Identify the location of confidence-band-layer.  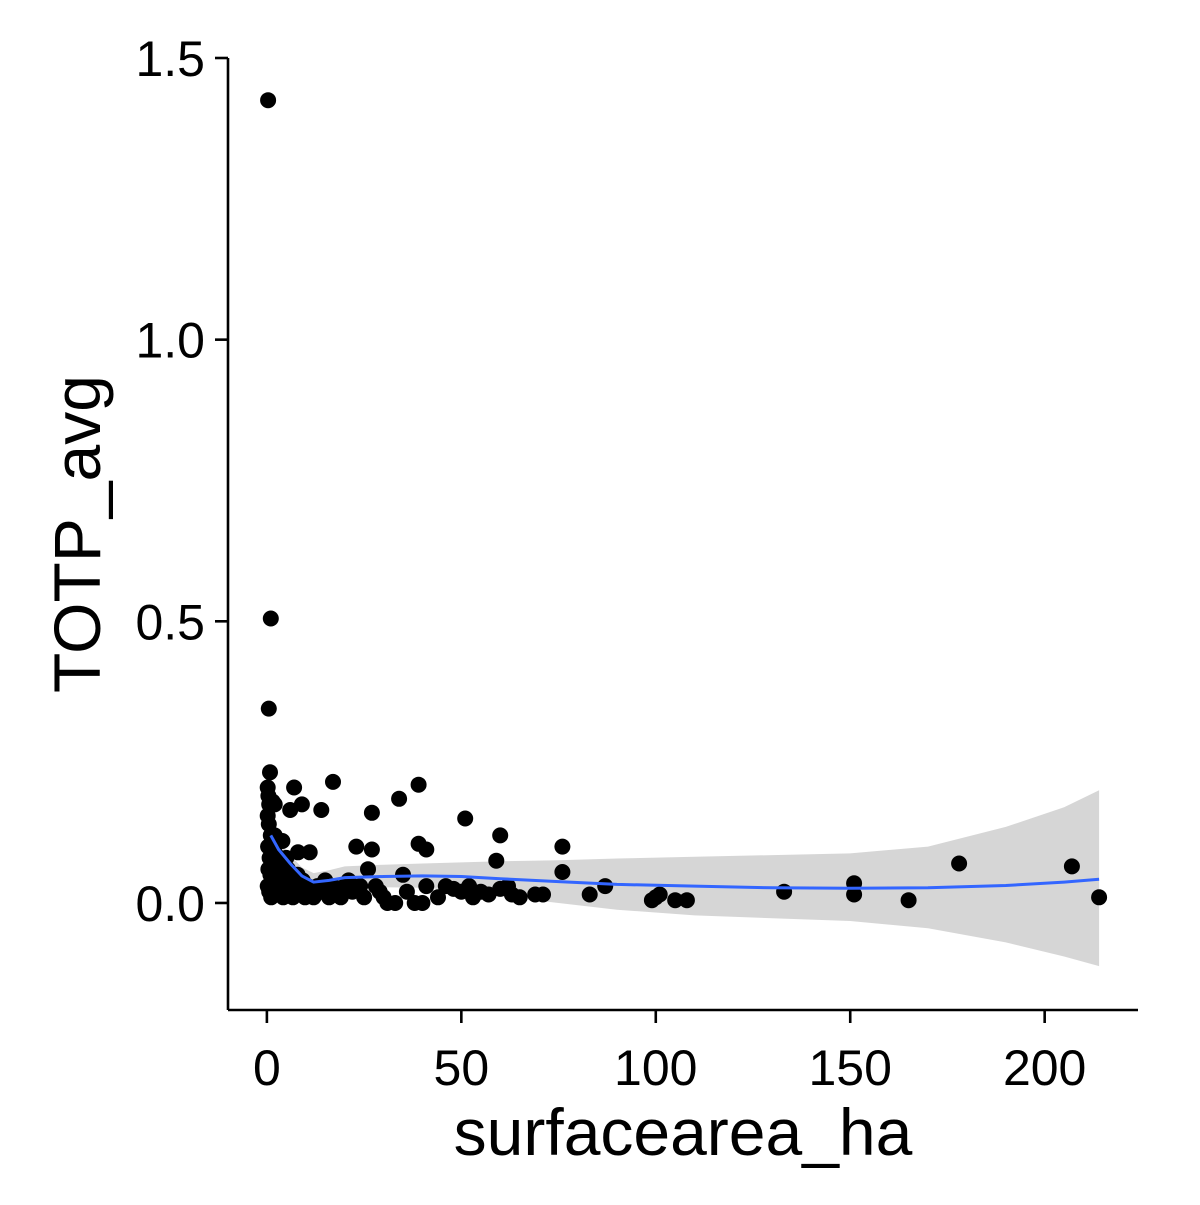
(685, 878).